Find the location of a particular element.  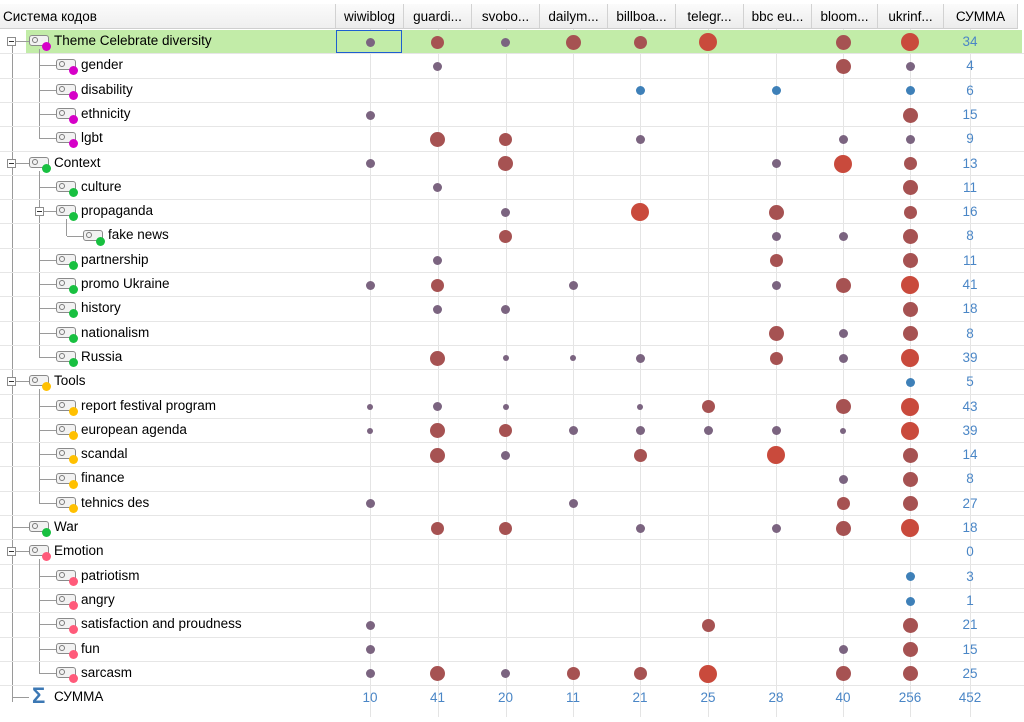

code-label: tehnics des is located at coordinates (115, 502).